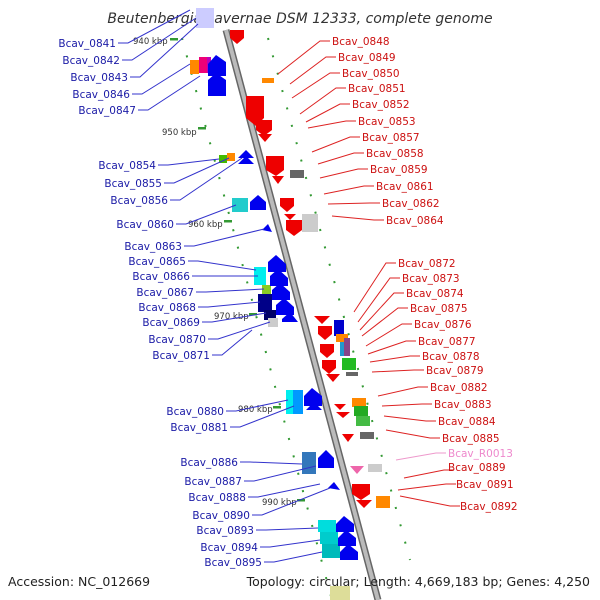  I want to click on gene-label: Bcav_0881, so click(199, 428).